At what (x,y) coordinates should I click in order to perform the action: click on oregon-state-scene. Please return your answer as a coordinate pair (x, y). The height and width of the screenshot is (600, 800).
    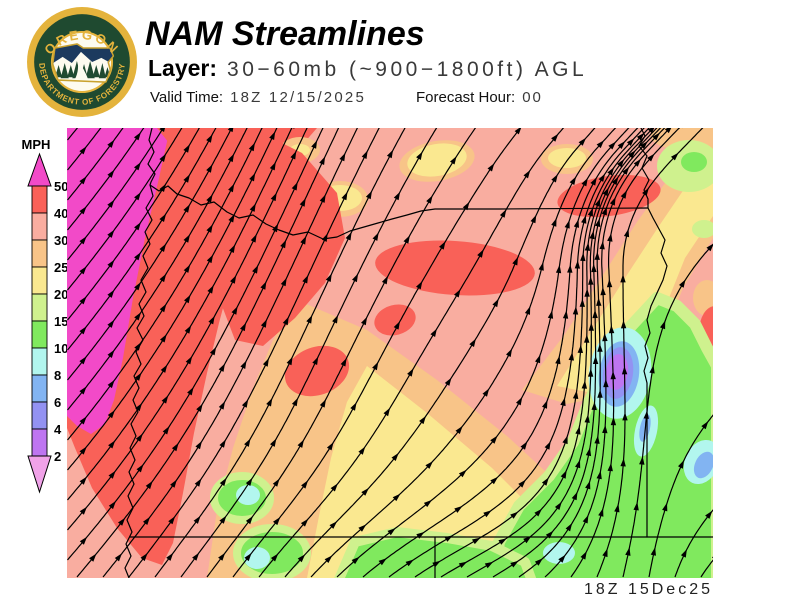
    Looking at the image, I should click on (83, 63).